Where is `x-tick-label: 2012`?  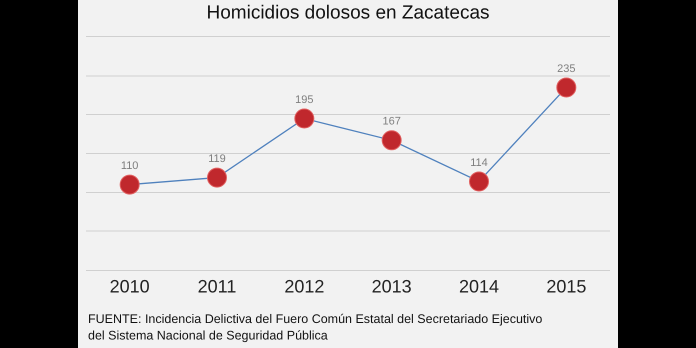
x-tick-label: 2012 is located at coordinates (304, 286).